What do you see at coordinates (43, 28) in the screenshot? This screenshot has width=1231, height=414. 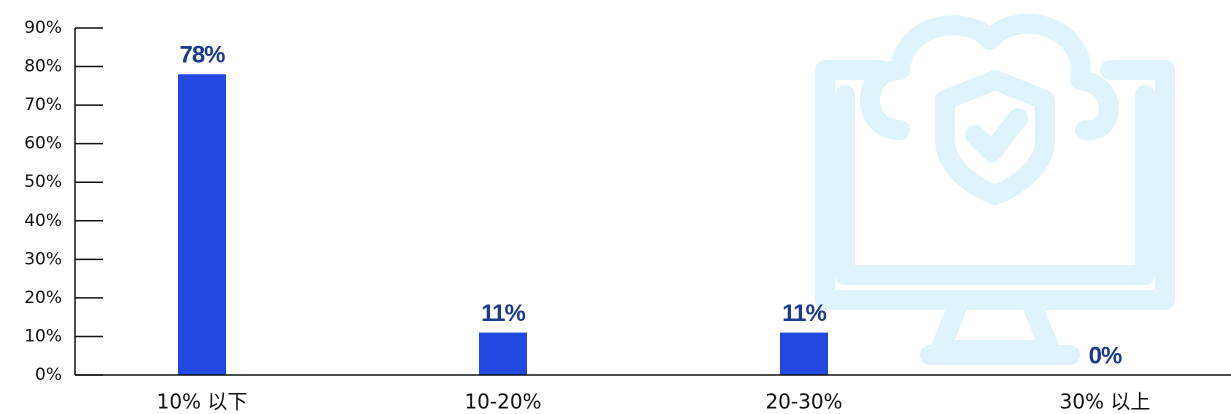 I see `y-tick-label: 90%` at bounding box center [43, 28].